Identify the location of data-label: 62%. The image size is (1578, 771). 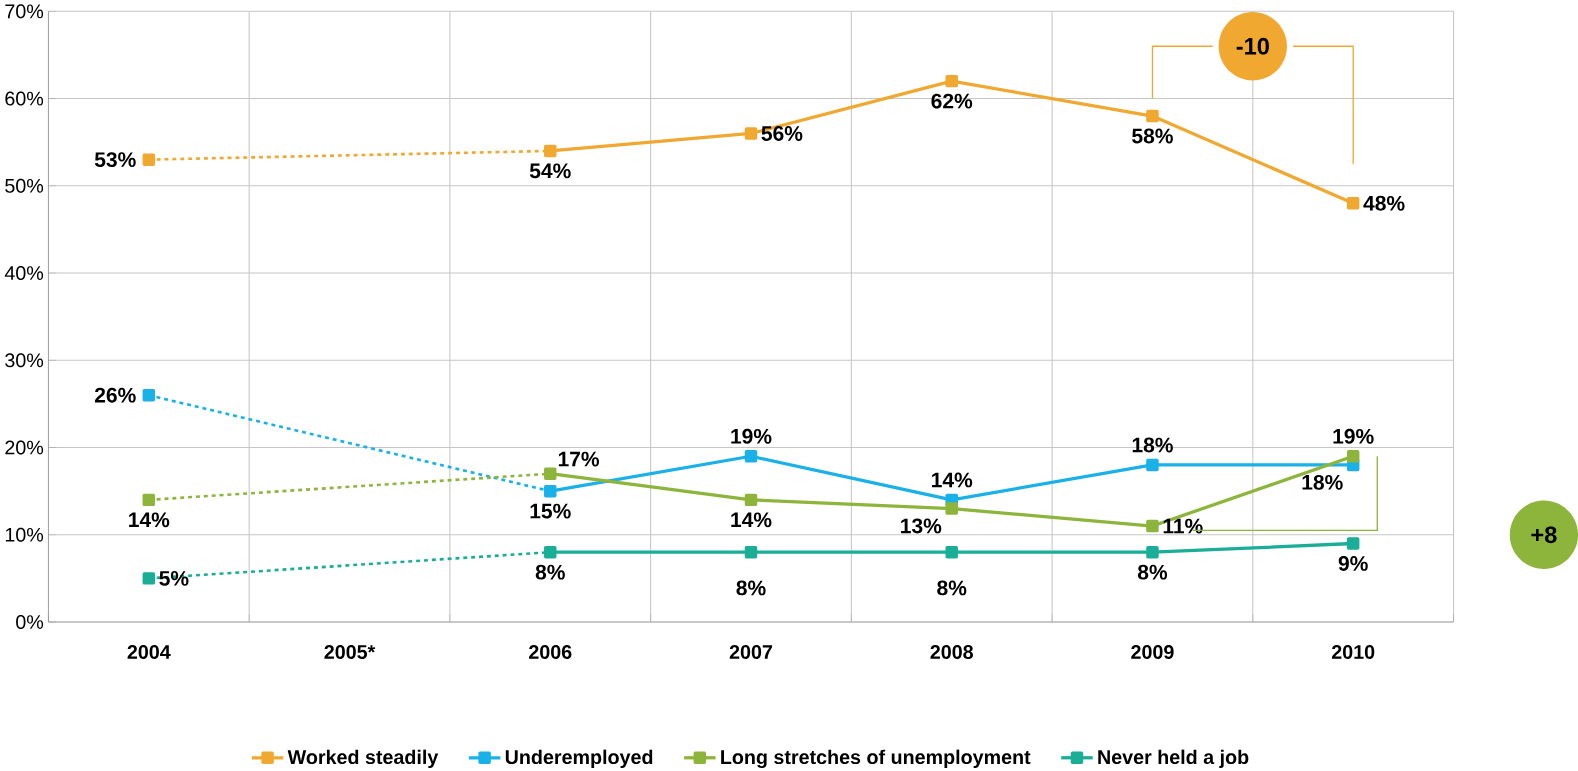
(952, 101).